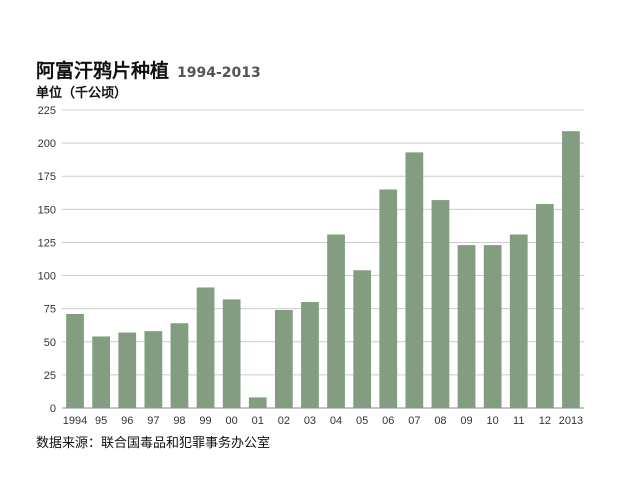 The height and width of the screenshot is (492, 619). What do you see at coordinates (47, 260) in the screenshot?
I see `y-tick-labels: 0 25 50 75 100 125 150 175 200 225` at bounding box center [47, 260].